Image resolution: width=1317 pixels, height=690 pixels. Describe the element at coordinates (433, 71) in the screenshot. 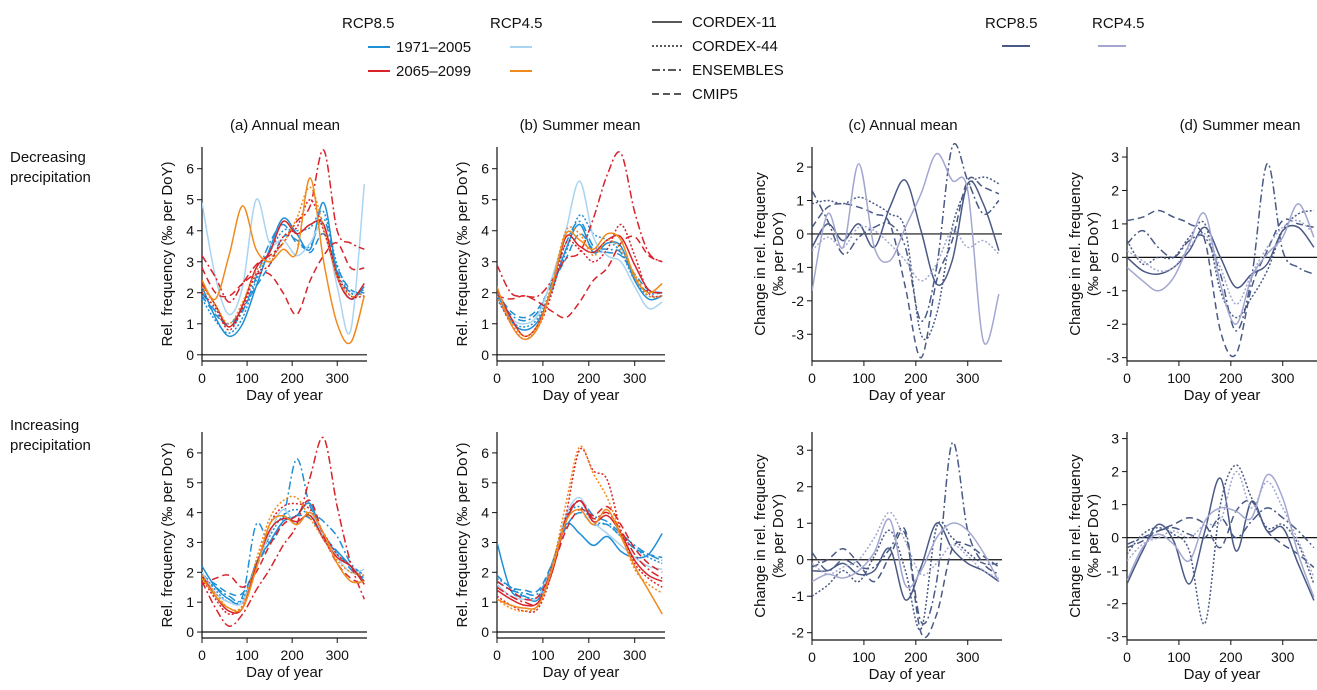

I see `legend-period-2065: 2065–2099` at that location.